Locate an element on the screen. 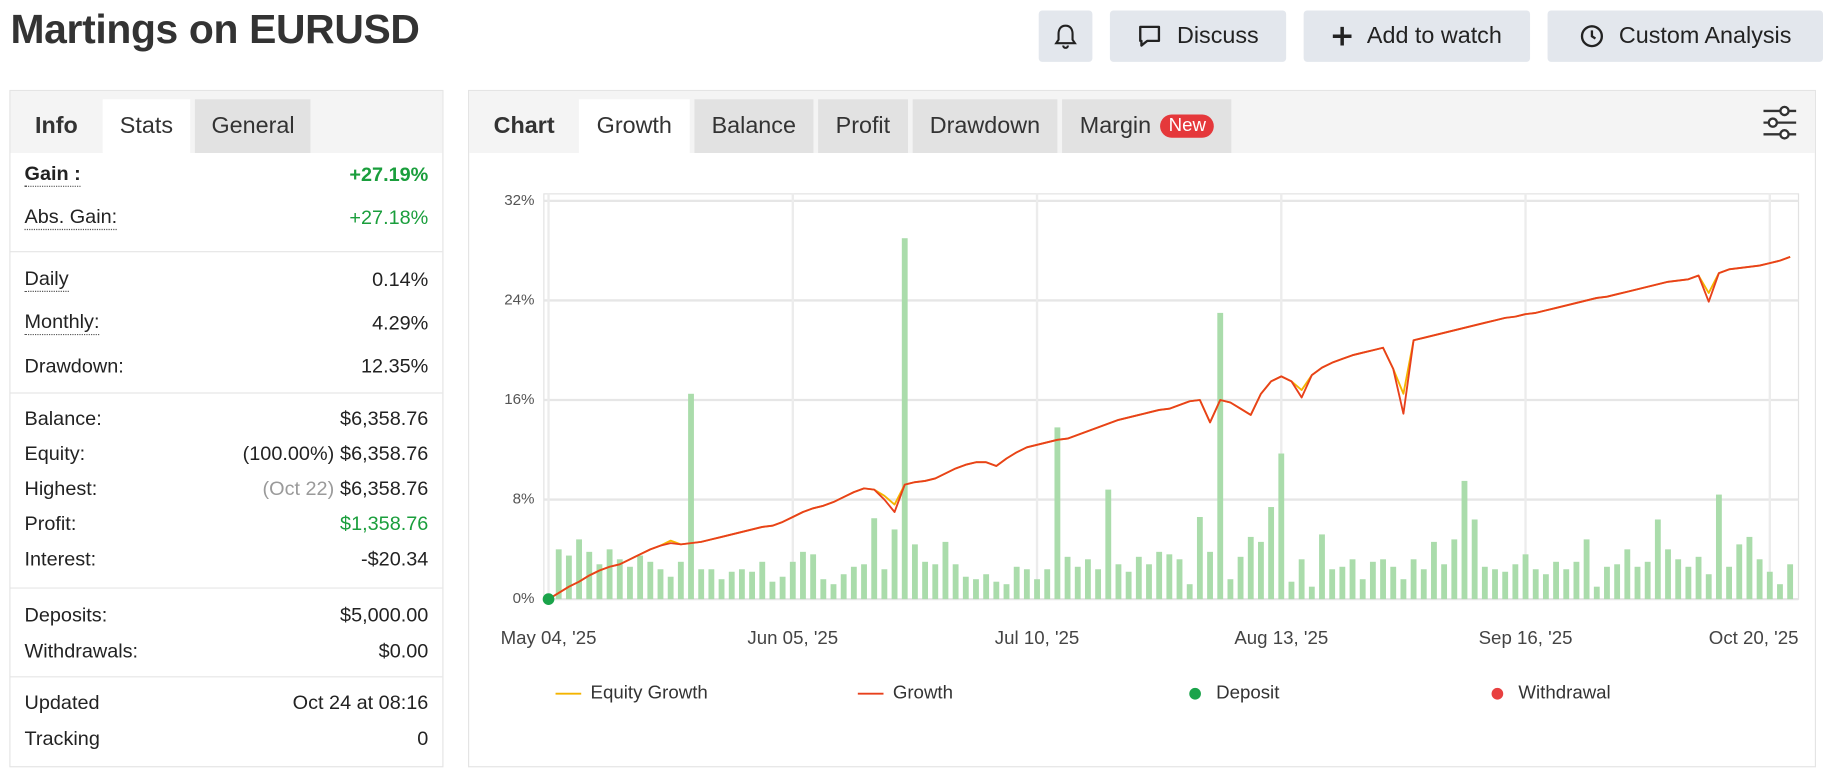  bell-icon is located at coordinates (1065, 36).